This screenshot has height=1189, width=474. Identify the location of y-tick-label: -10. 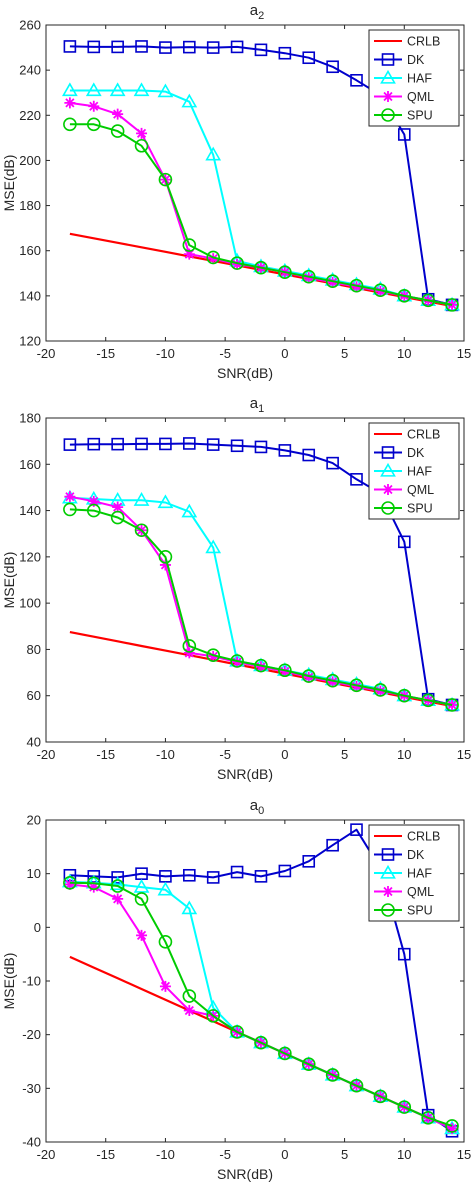
(31, 981).